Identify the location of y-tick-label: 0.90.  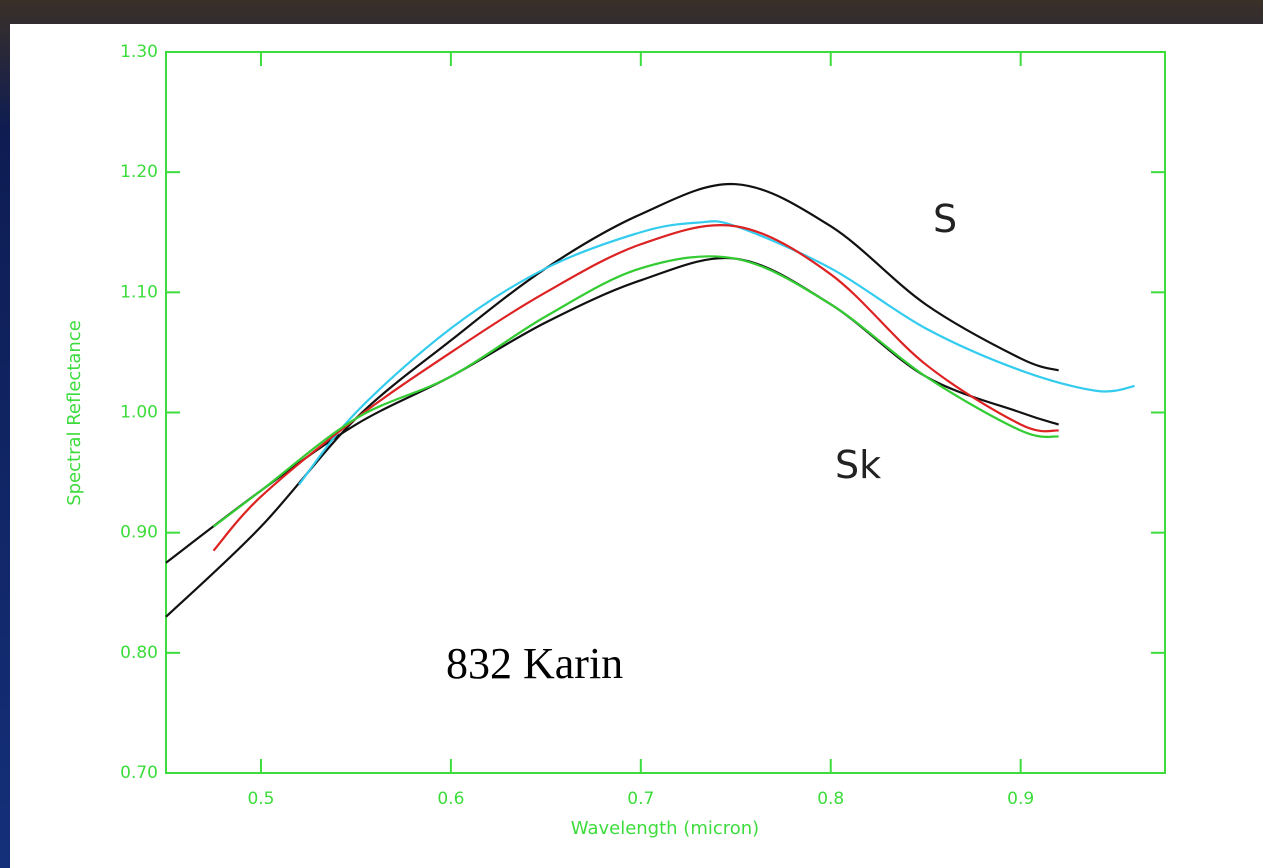
(139, 533).